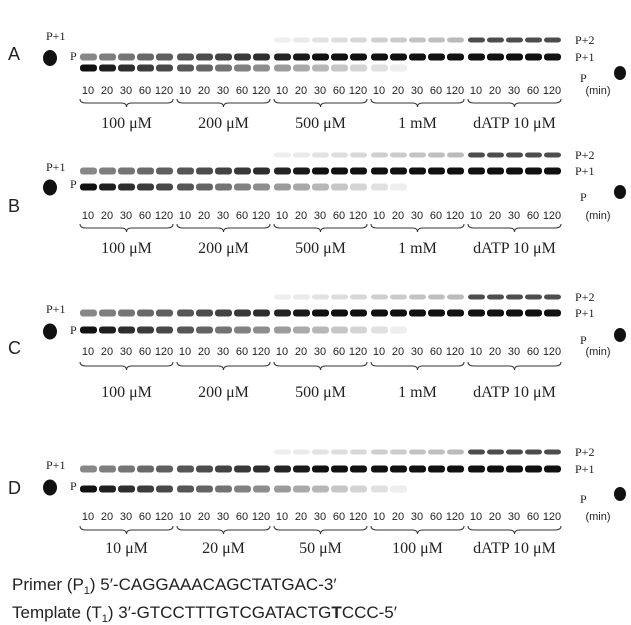 This screenshot has height=625, width=631. Describe the element at coordinates (223, 123) in the screenshot. I see `concentration-label: 200 μM` at that location.